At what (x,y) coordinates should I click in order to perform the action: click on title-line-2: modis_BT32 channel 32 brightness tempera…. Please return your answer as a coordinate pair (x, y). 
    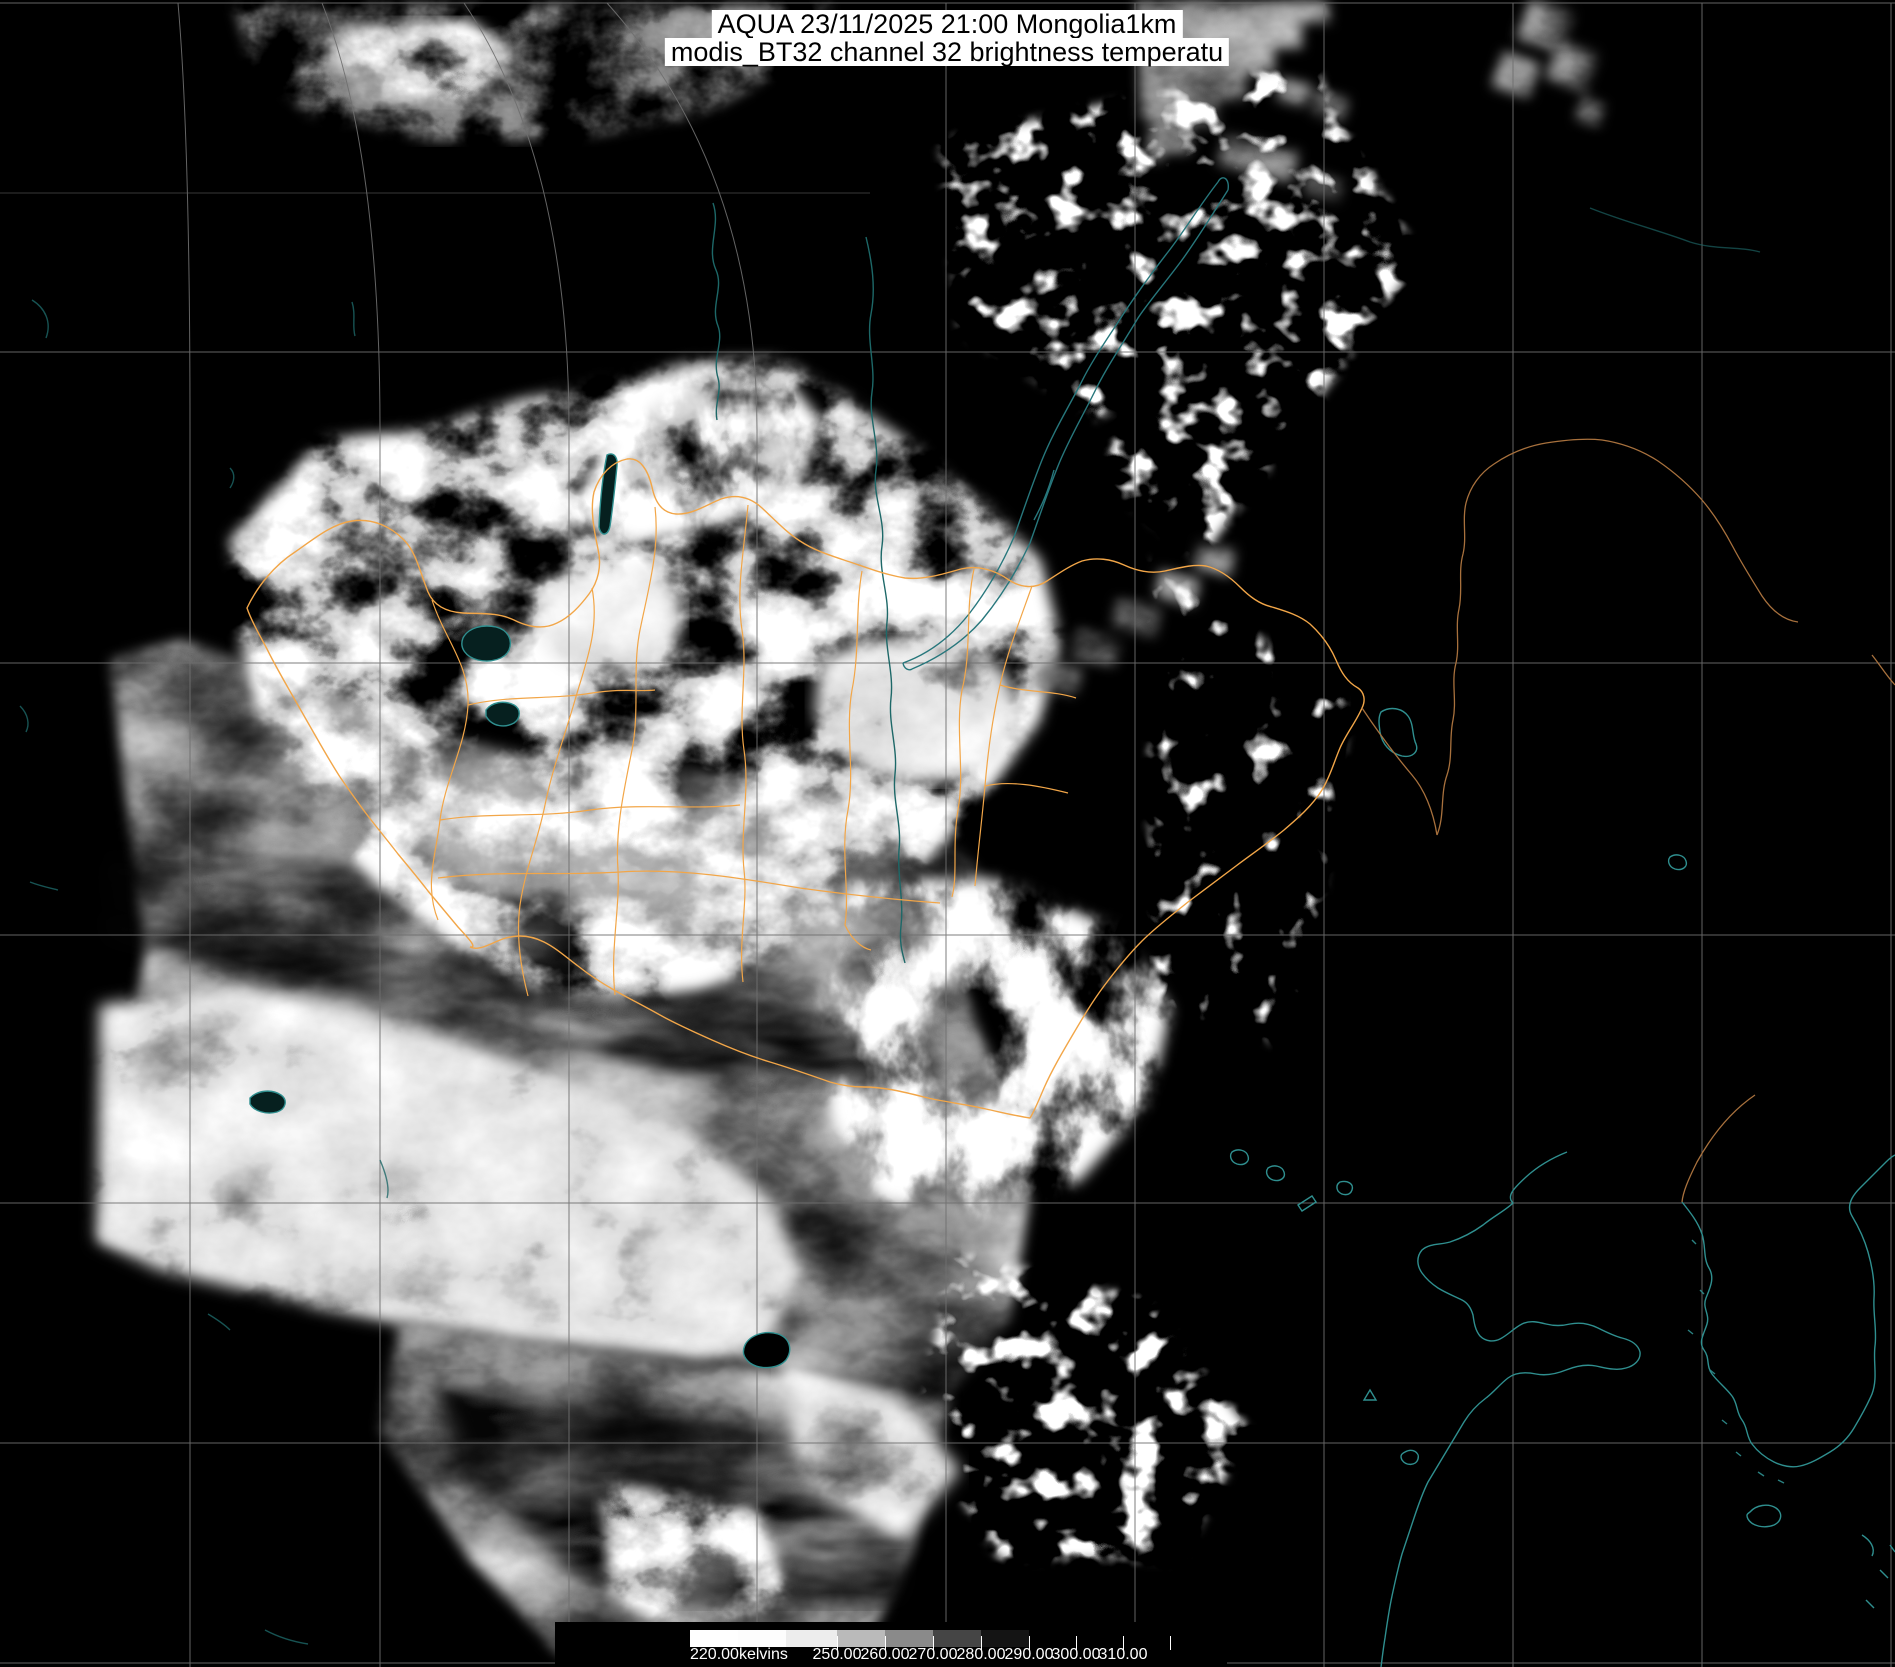
    Looking at the image, I should click on (947, 52).